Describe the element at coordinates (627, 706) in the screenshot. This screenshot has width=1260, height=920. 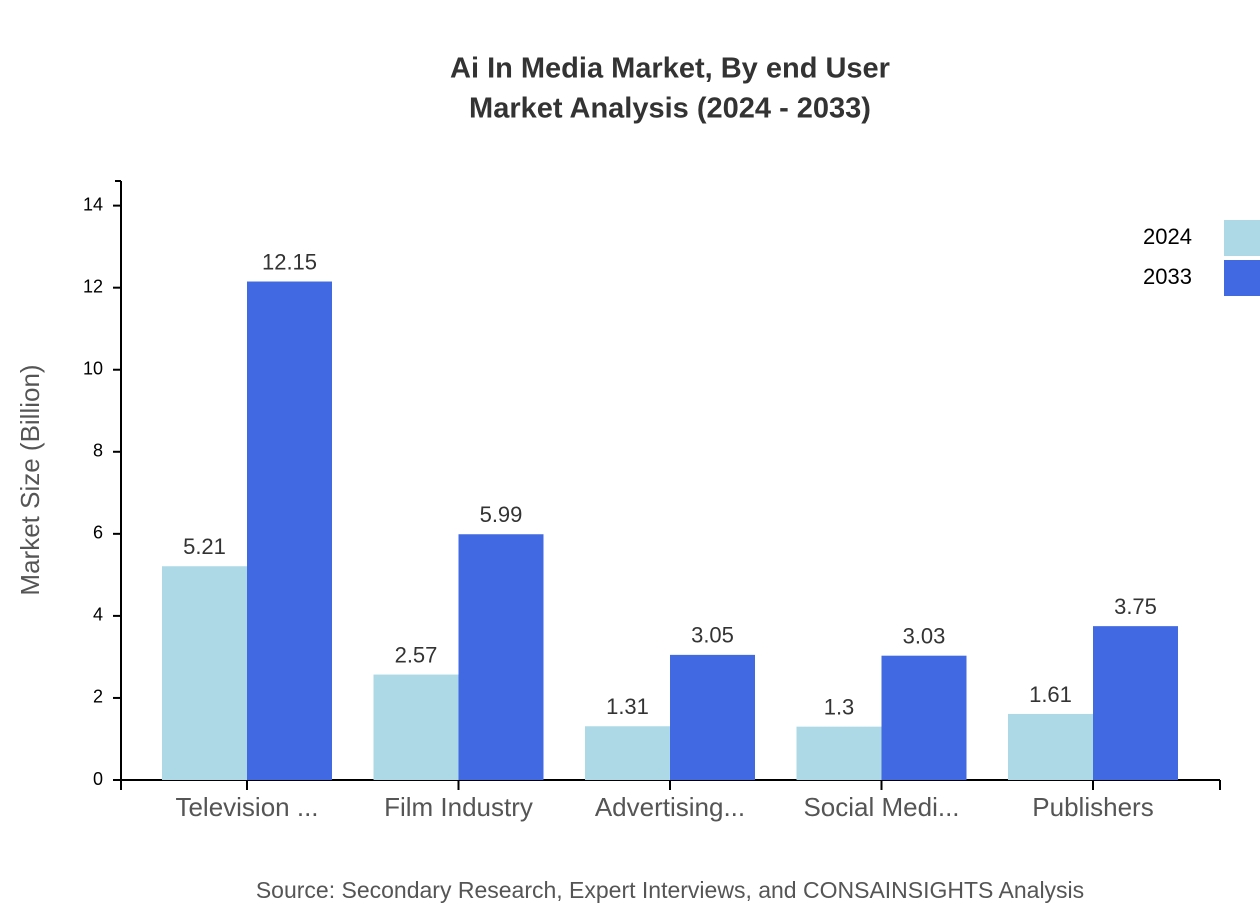
I see `value-label: 1.31` at that location.